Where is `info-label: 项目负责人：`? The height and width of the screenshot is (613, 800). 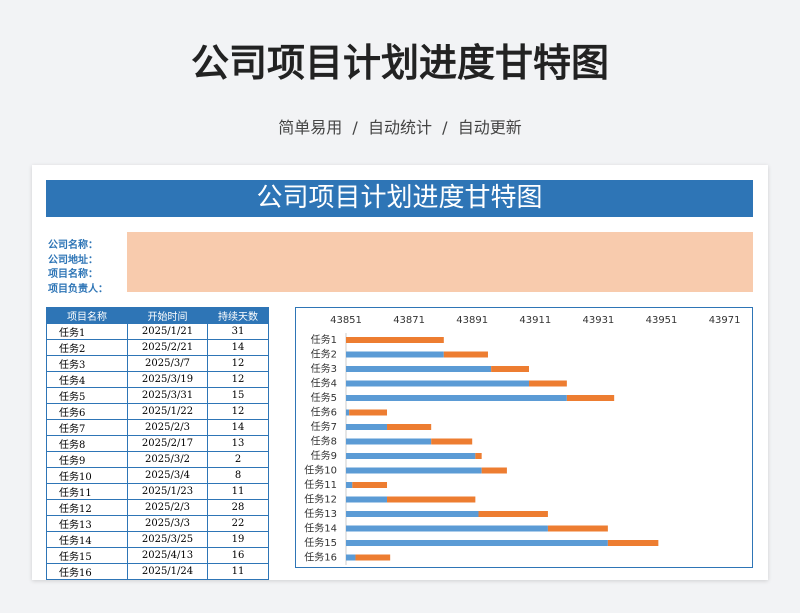
info-label: 项目负责人： is located at coordinates (78, 289).